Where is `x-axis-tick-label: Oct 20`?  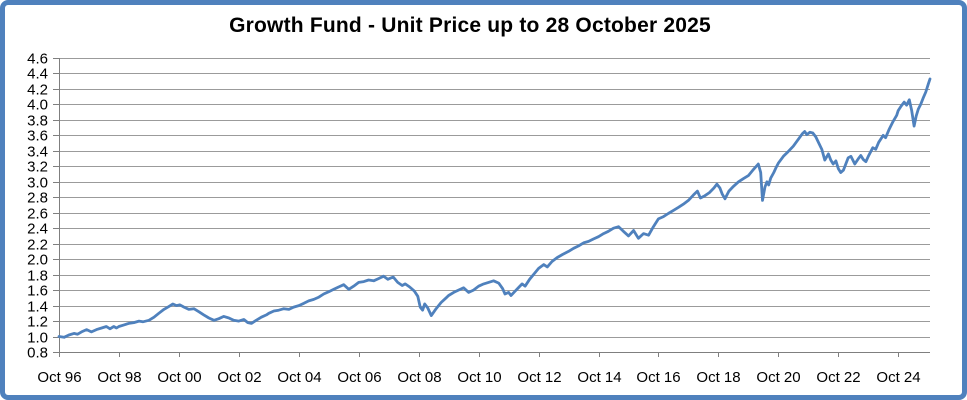
x-axis-tick-label: Oct 20 is located at coordinates (778, 377).